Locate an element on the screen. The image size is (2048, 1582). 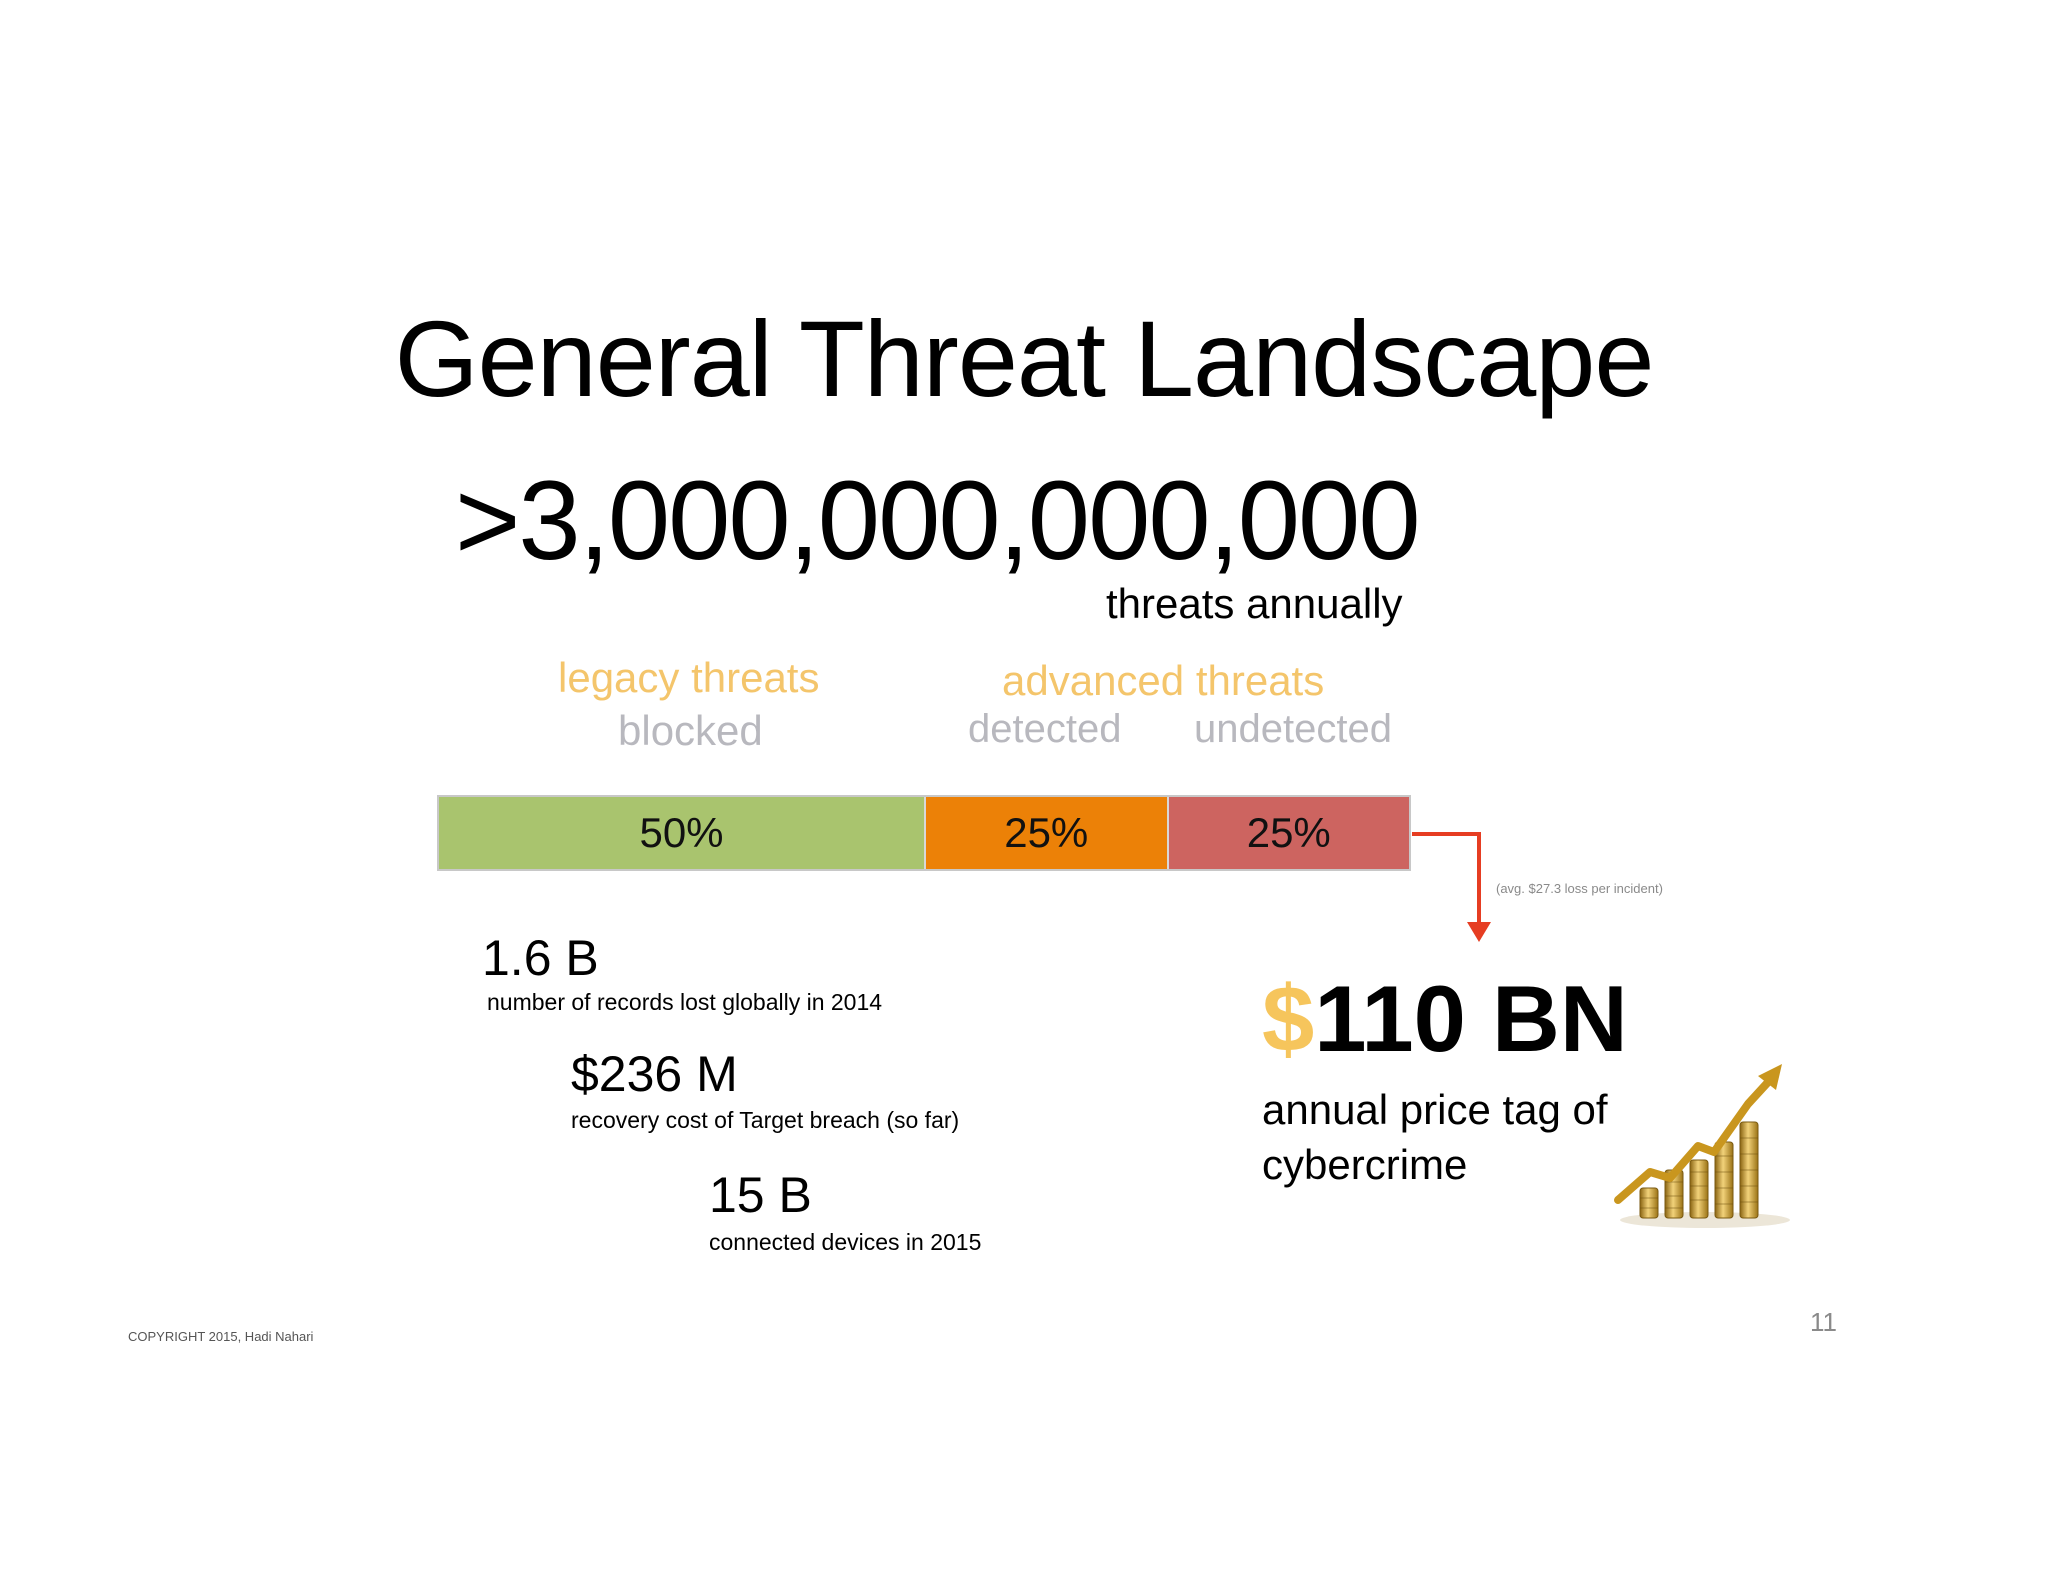
status-blocked: blocked is located at coordinates (690, 730).